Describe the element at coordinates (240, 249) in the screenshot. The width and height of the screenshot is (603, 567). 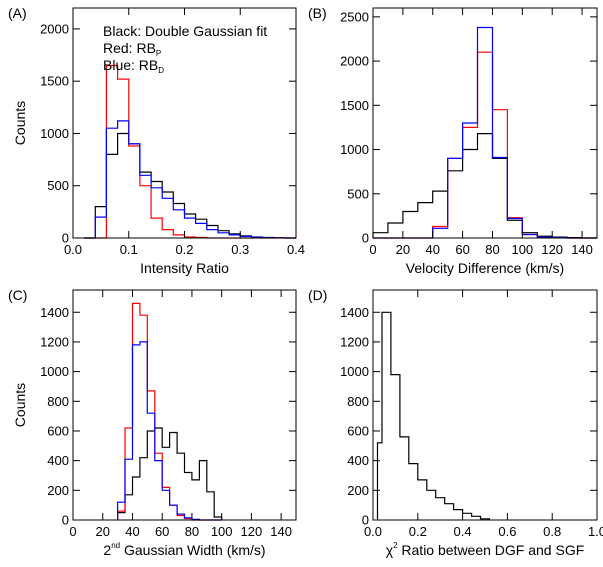
I see `x-tick-label: 0.3` at that location.